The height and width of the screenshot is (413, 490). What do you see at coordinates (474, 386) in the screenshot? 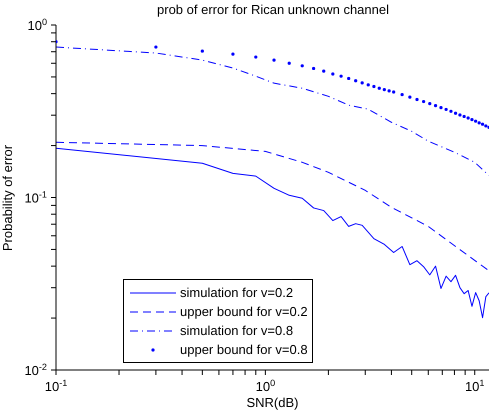
I see `x-tick-label: 10$^{1}$` at bounding box center [474, 386].